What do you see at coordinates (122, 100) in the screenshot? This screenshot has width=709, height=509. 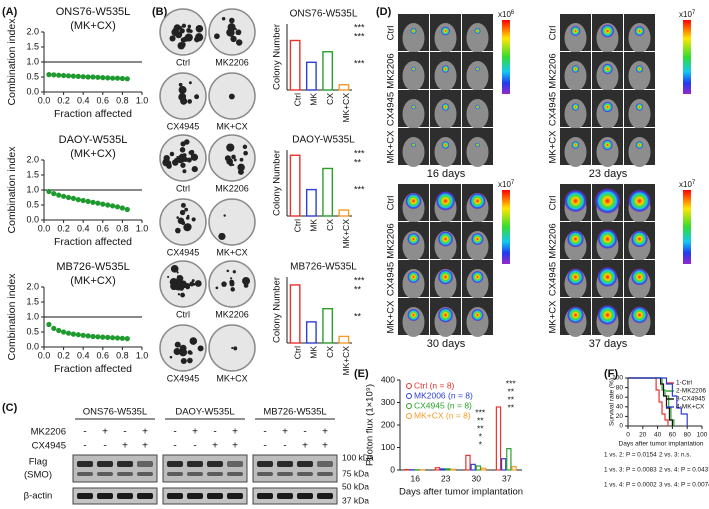 I see `x-tick-label: 0.8` at bounding box center [122, 100].